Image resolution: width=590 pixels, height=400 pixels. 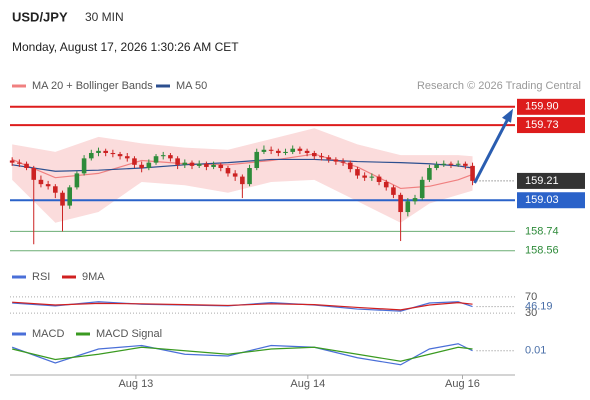 What do you see at coordinates (542, 200) in the screenshot?
I see `level-label: 159.03` at bounding box center [542, 200].